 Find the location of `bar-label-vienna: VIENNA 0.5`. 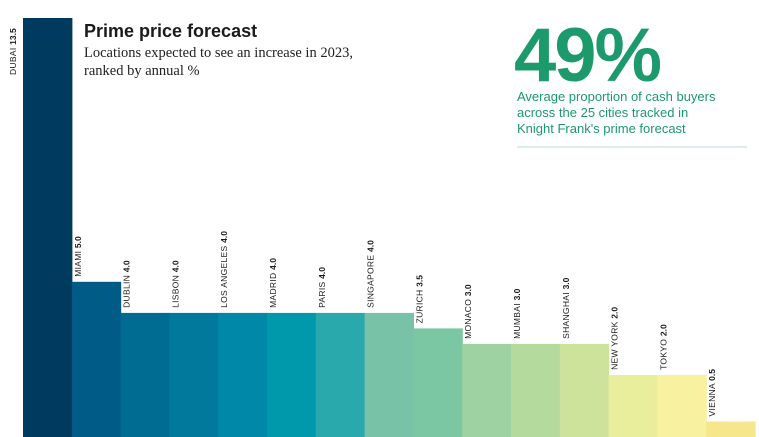

bar-label-vienna: VIENNA 0.5 is located at coordinates (712, 393).